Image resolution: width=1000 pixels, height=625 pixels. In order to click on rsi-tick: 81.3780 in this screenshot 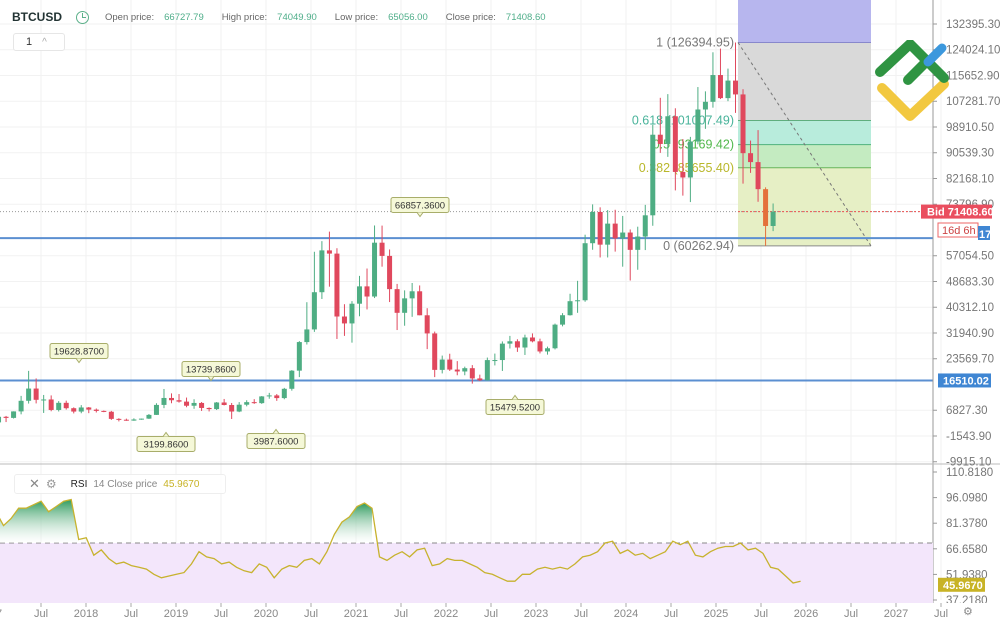, I will do `click(967, 524)`.